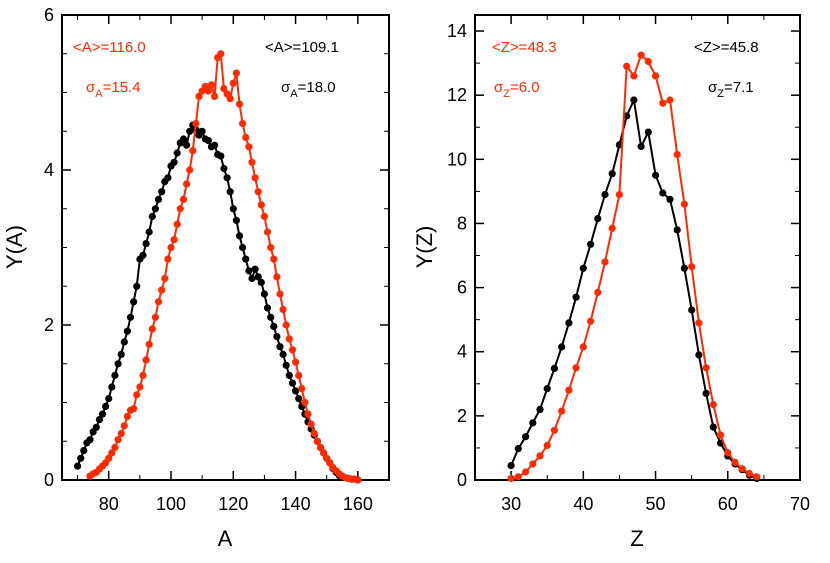 The image size is (830, 563). I want to click on panel-z-ytick-label: 2, so click(462, 416).